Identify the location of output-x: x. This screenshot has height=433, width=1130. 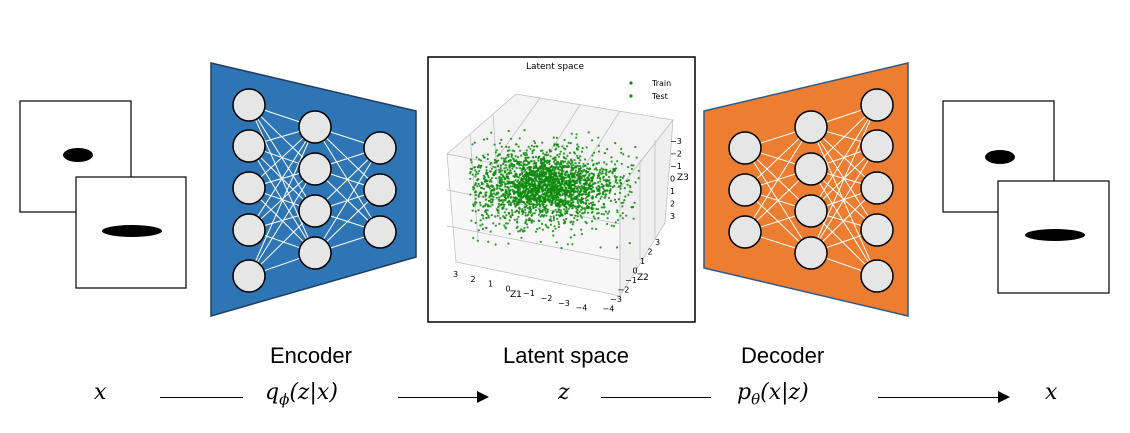
(1051, 392).